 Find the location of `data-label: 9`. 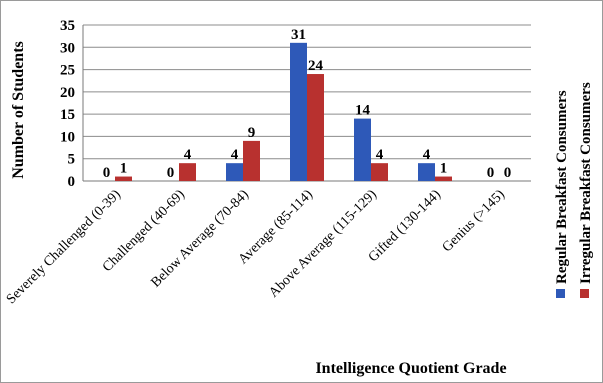

data-label: 9 is located at coordinates (252, 133).